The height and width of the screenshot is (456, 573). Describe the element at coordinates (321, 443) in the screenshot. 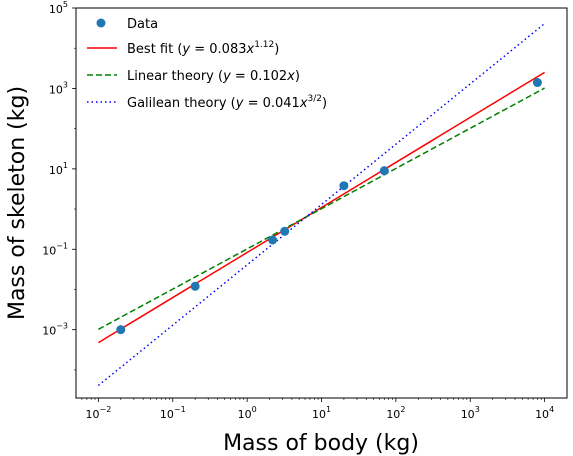

I see `x-axis-label: Mass of body (kg)` at that location.